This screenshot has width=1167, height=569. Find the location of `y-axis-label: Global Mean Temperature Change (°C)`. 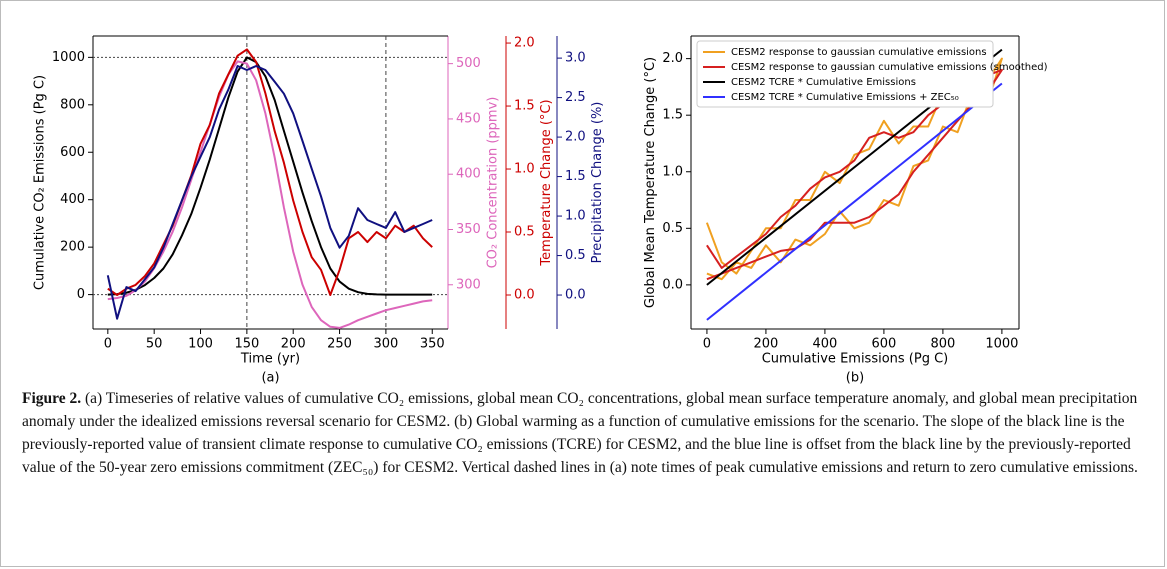

y-axis-label: Global Mean Temperature Change (°C) is located at coordinates (650, 182).